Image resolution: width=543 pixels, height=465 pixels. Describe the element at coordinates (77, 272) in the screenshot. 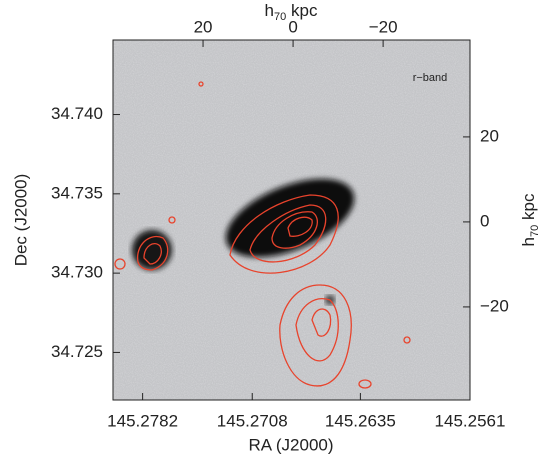

I see `tick-label: 34.730` at that location.